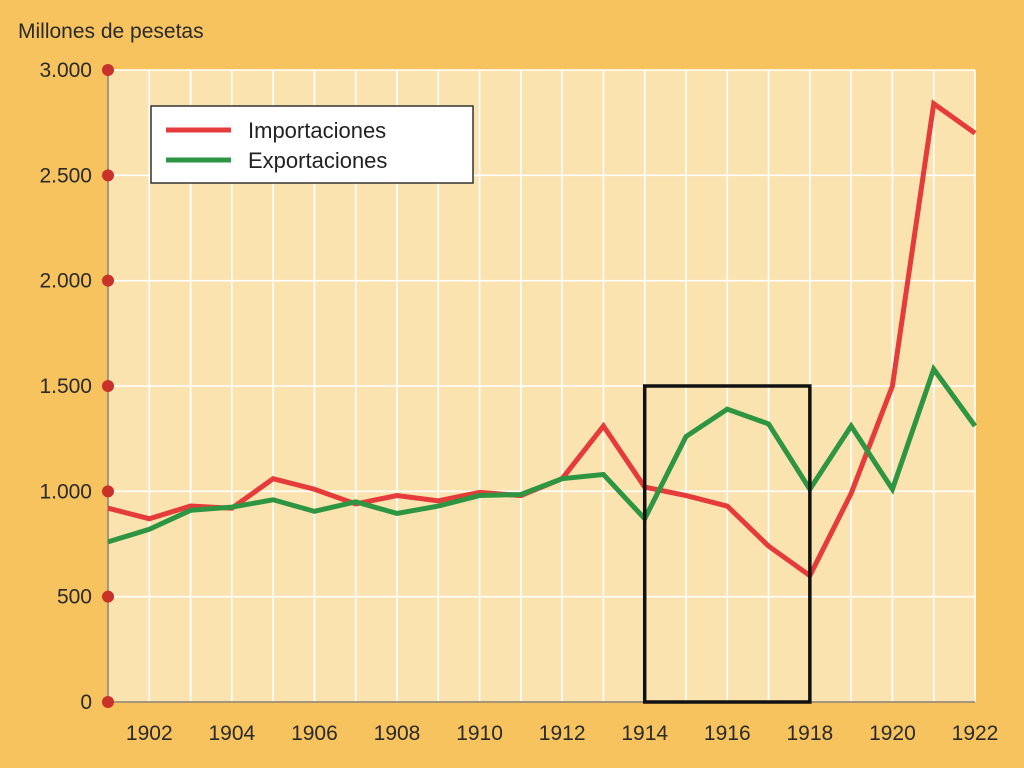 Image resolution: width=1024 pixels, height=768 pixels. I want to click on x-tick-label: 1908, so click(397, 733).